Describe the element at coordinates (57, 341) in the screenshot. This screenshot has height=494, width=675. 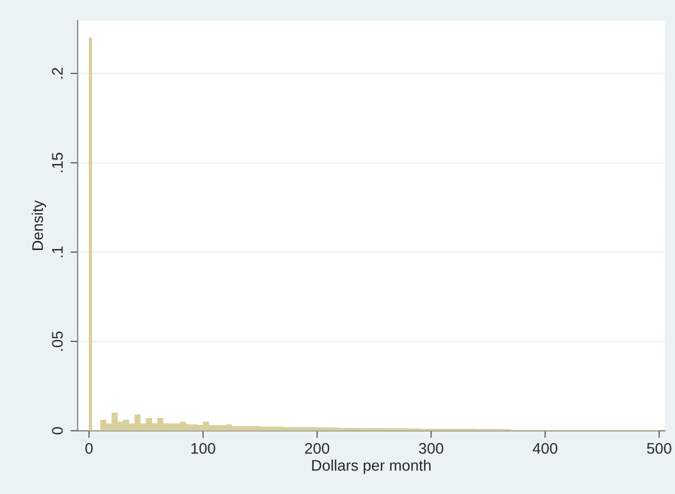
I see `y-tick-label: .05` at that location.